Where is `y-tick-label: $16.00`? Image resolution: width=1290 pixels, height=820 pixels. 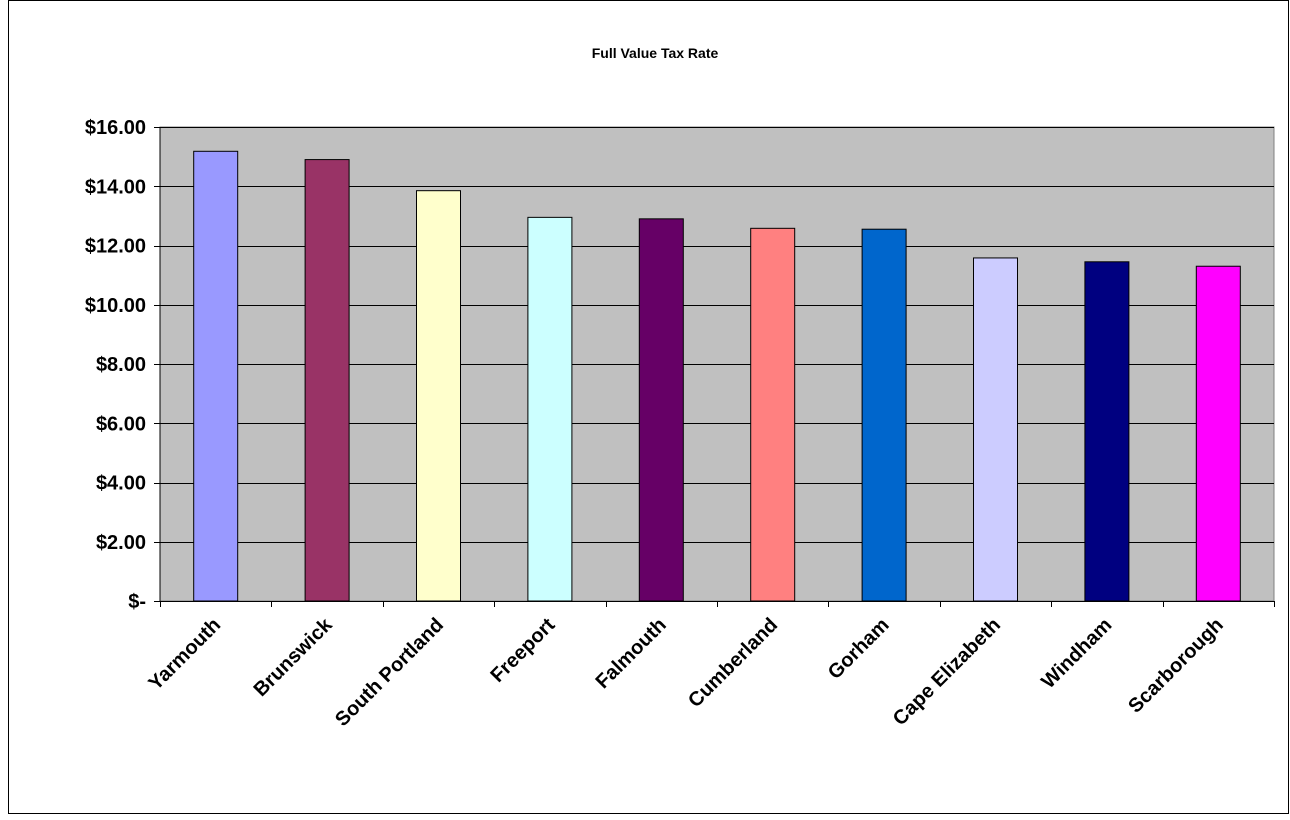 y-tick-label: $16.00 is located at coordinates (115, 128).